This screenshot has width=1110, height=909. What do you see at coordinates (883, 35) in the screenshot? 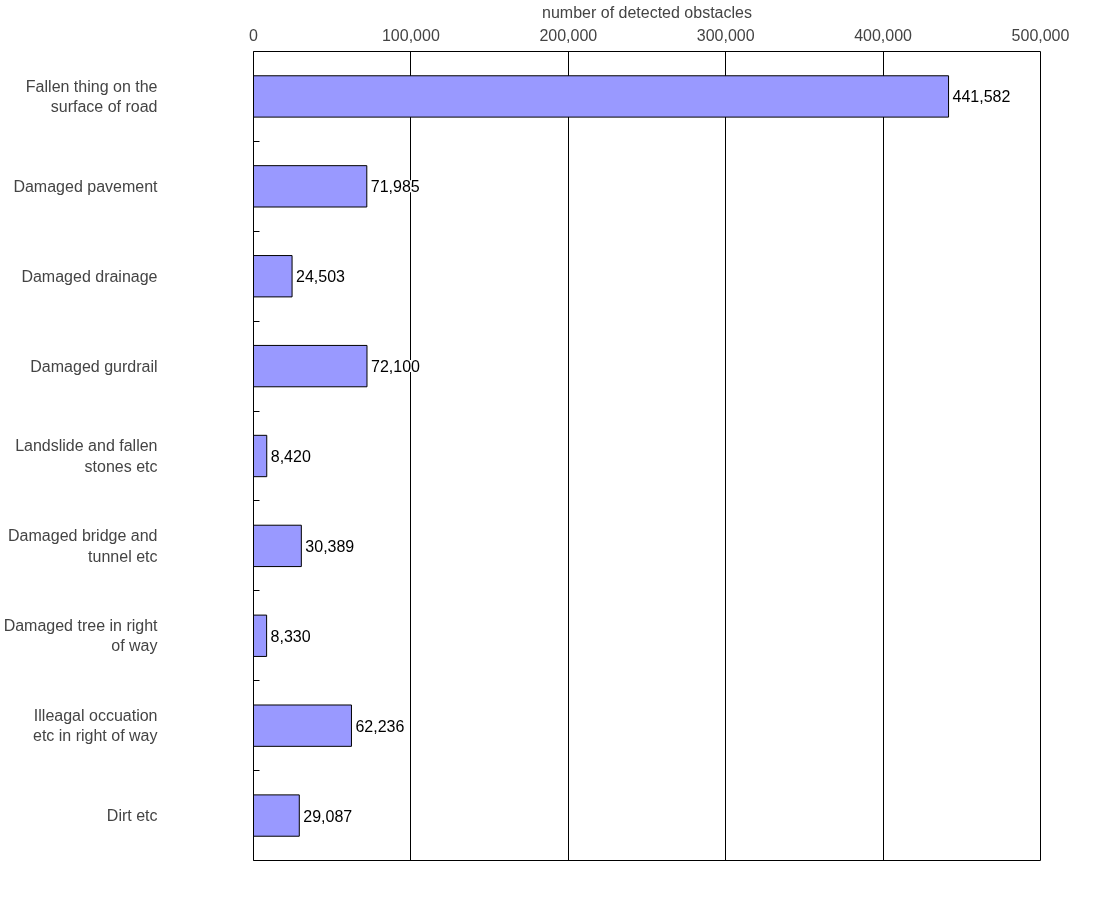
I see `x-tick-label: 400,000` at bounding box center [883, 35].